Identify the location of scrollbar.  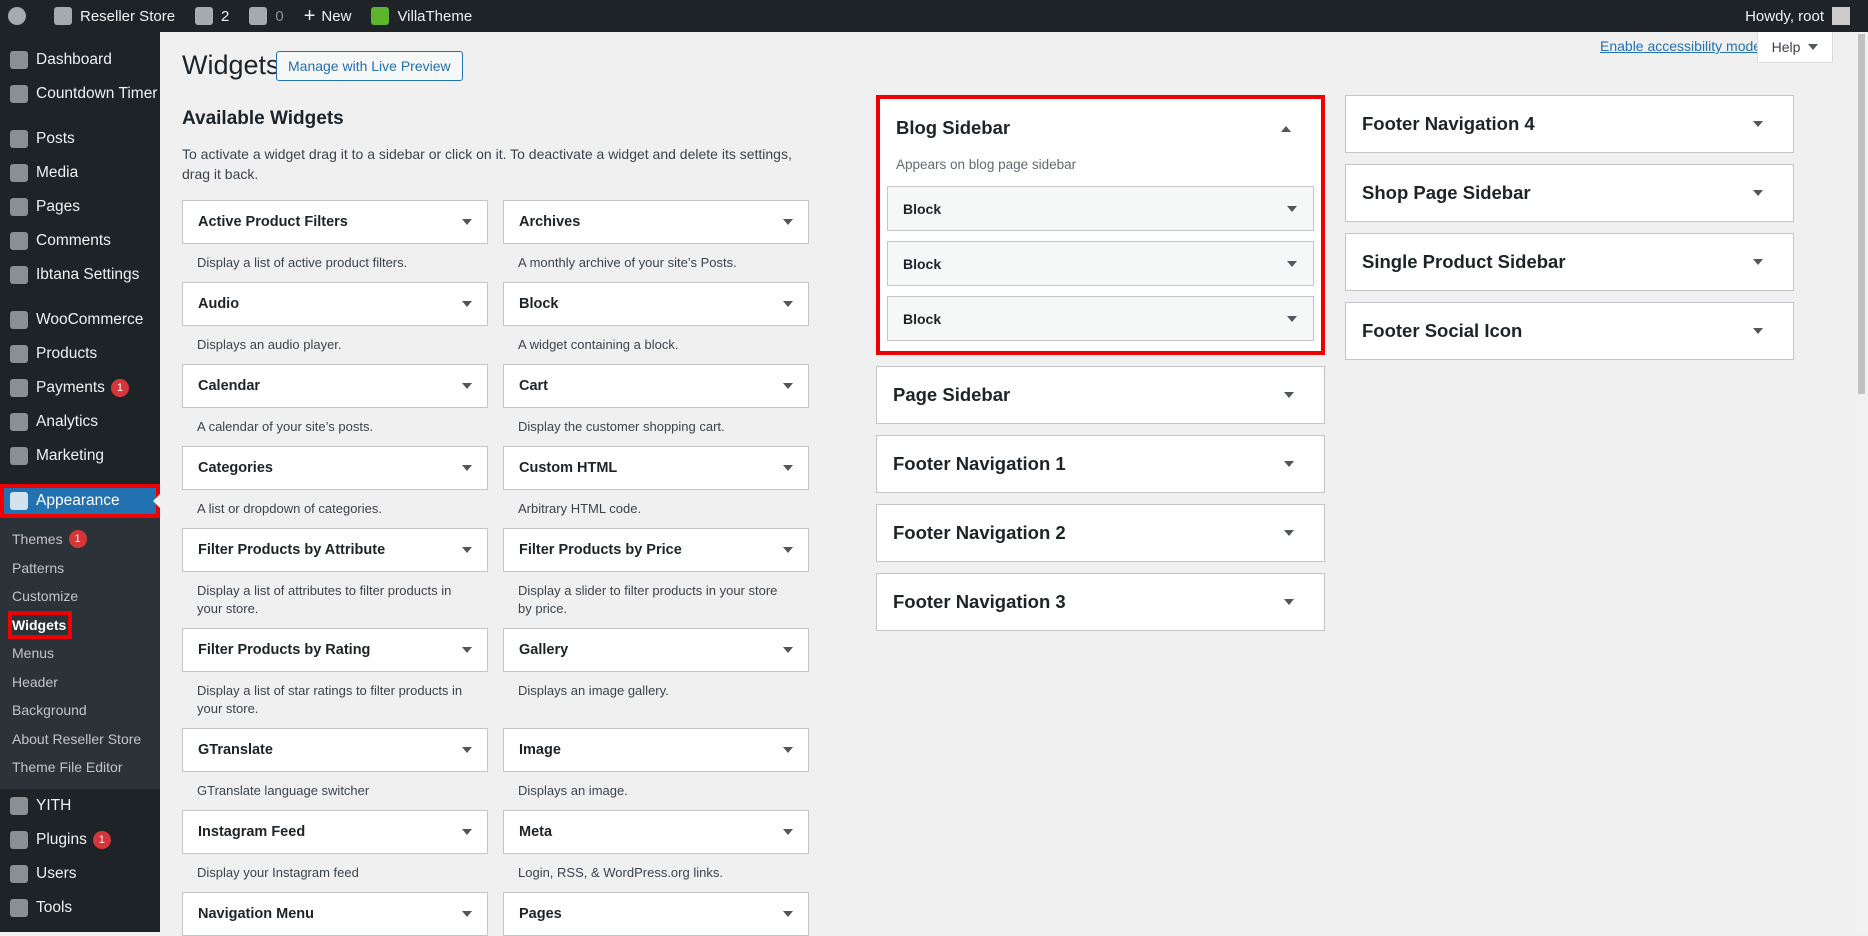
(1861, 482).